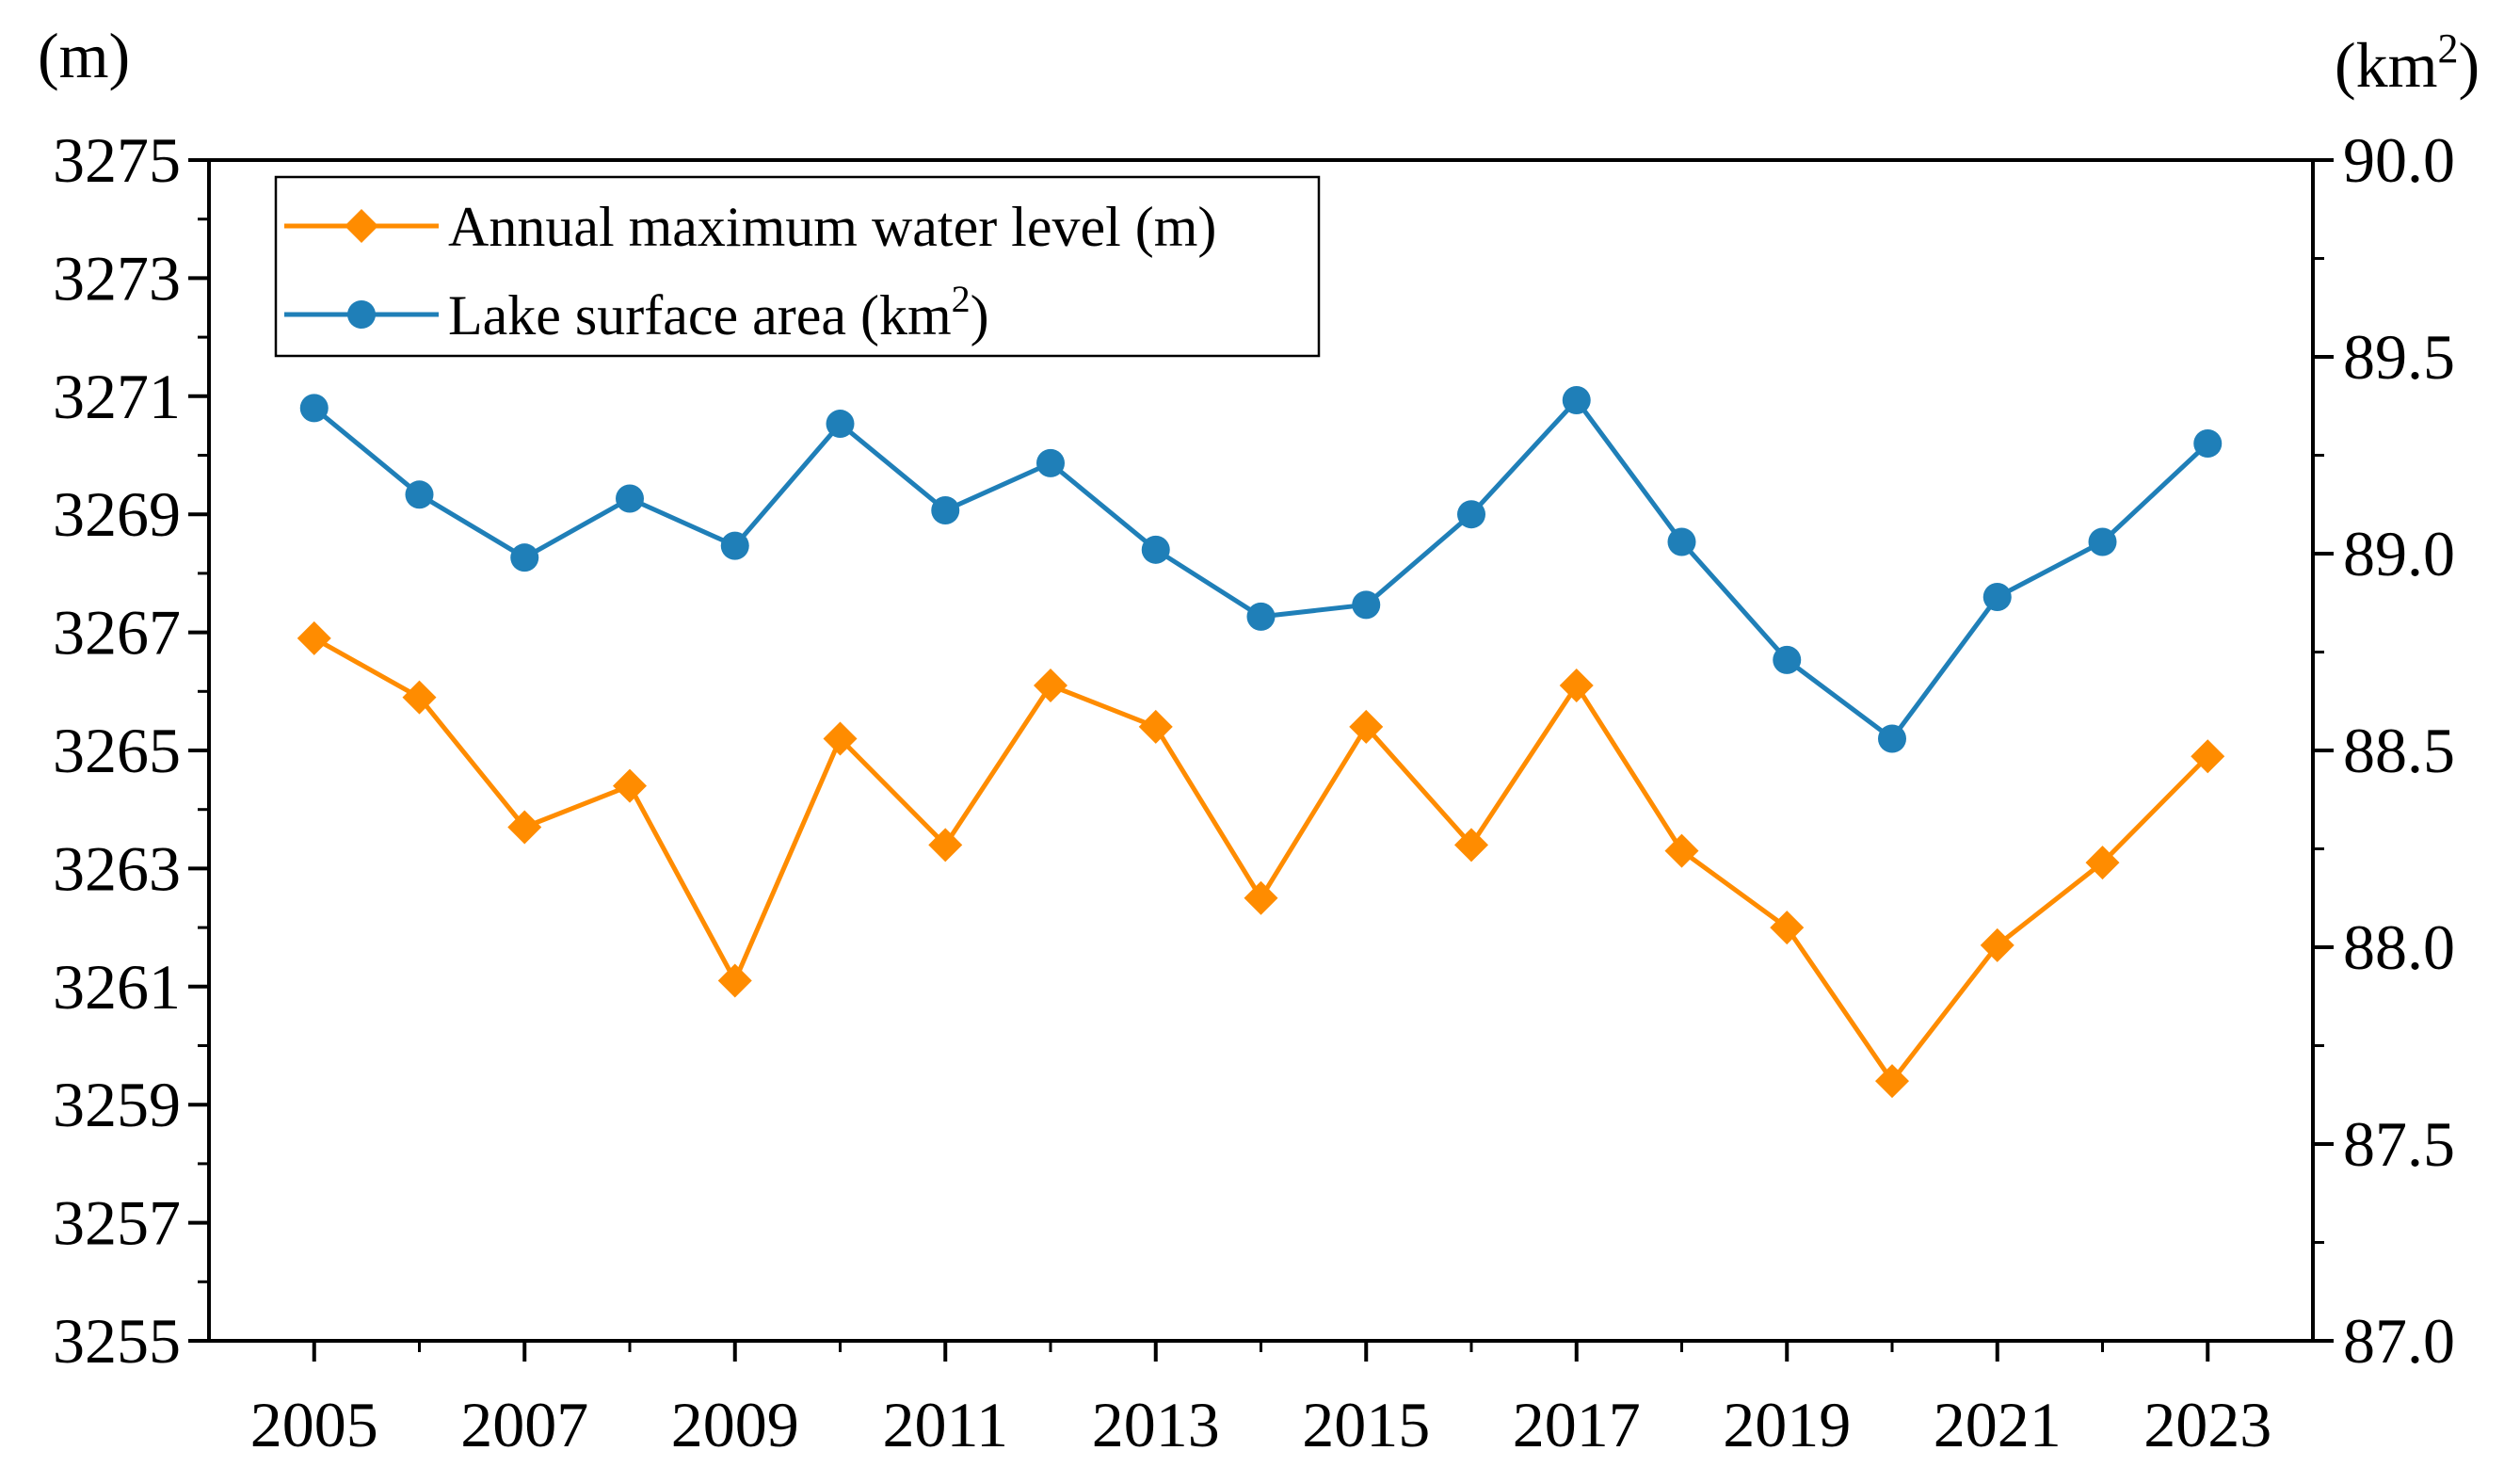 Image resolution: width=2520 pixels, height=1483 pixels. I want to click on x-tick-label: 2015, so click(1366, 1425).